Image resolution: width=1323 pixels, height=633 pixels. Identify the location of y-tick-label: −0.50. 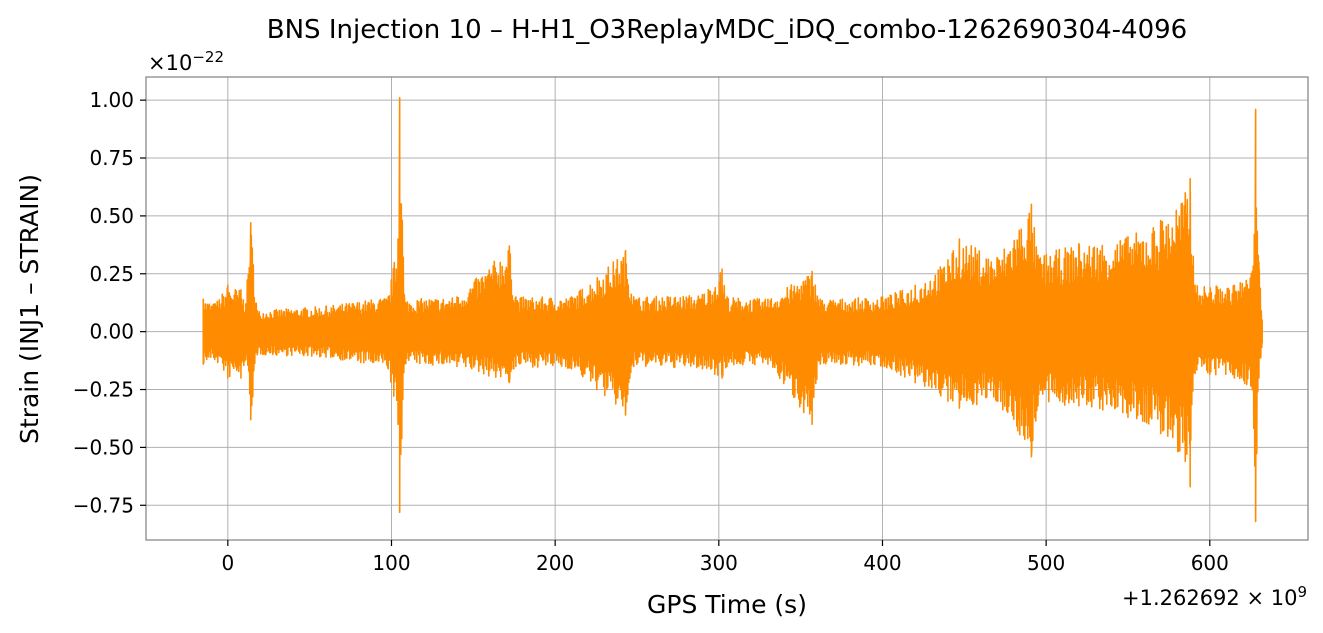
(103, 447).